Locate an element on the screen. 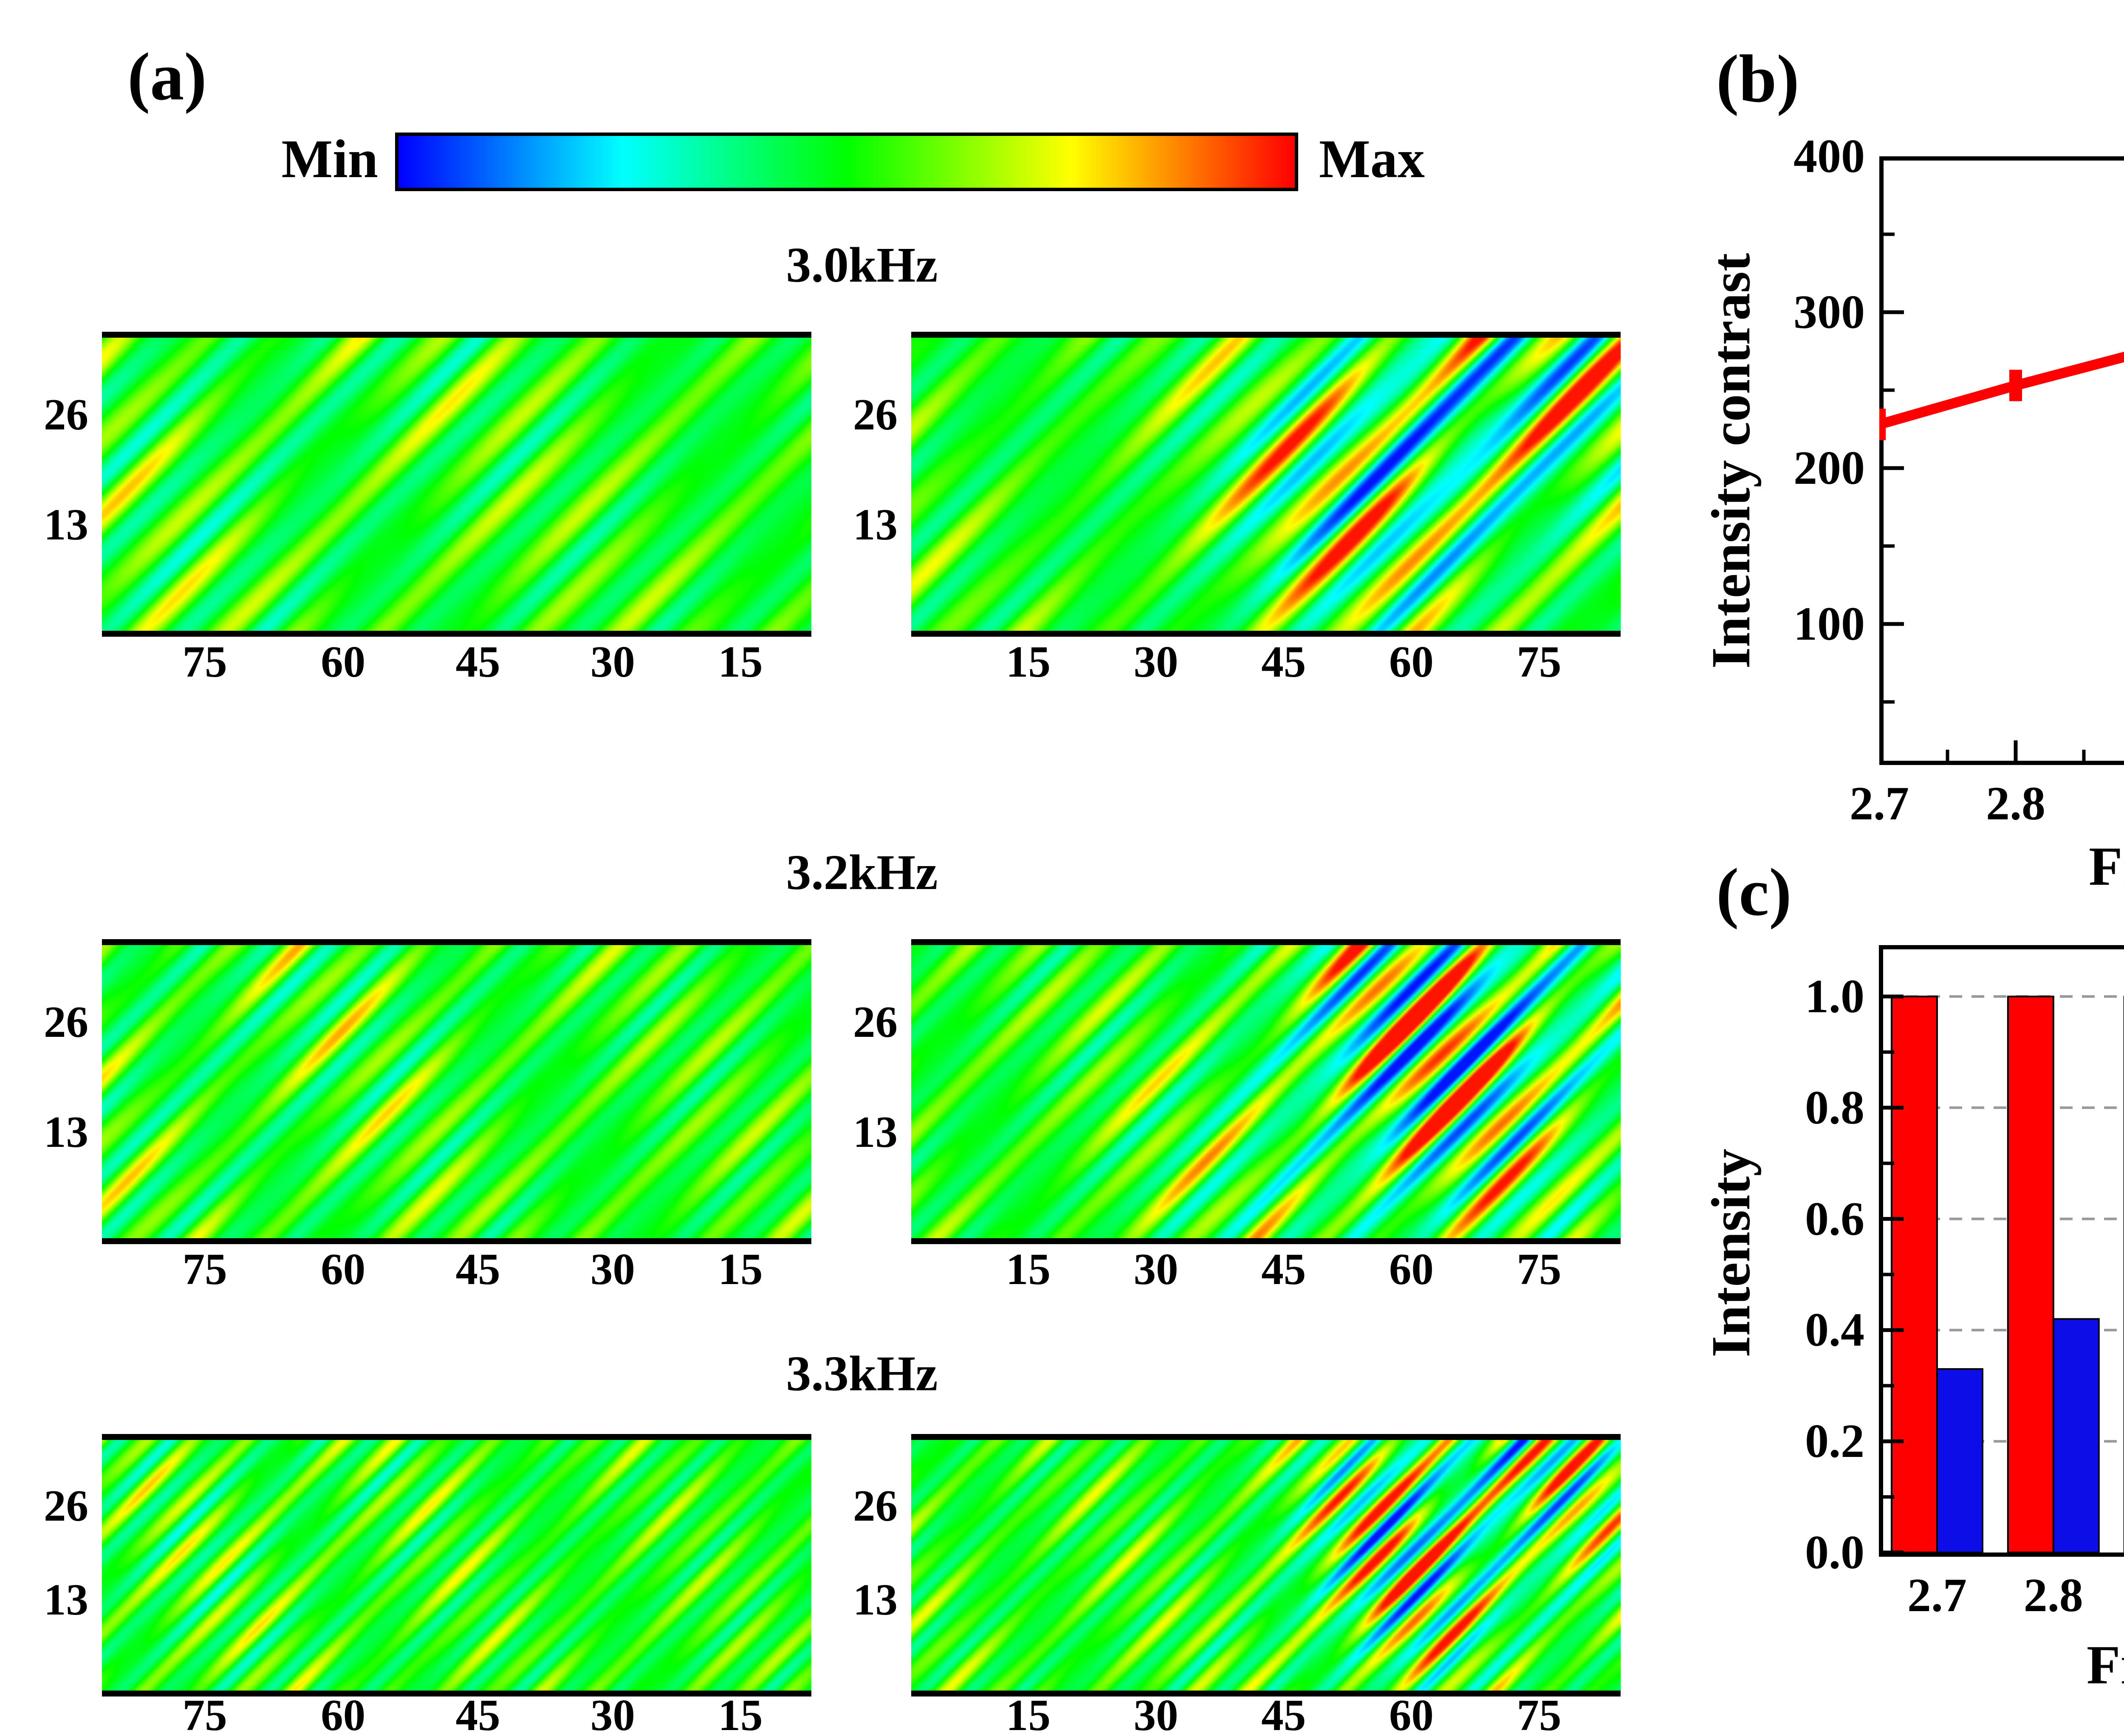 The width and height of the screenshot is (2124, 1736). panel-b-x-tick-label: 2.9 is located at coordinates (2106, 803).